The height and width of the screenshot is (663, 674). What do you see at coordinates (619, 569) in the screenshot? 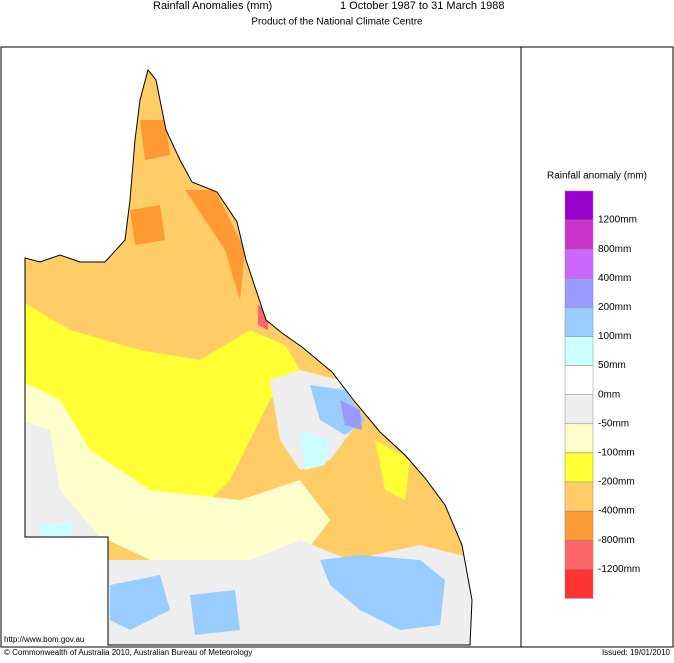
I see `legend-label: -1200mm` at bounding box center [619, 569].